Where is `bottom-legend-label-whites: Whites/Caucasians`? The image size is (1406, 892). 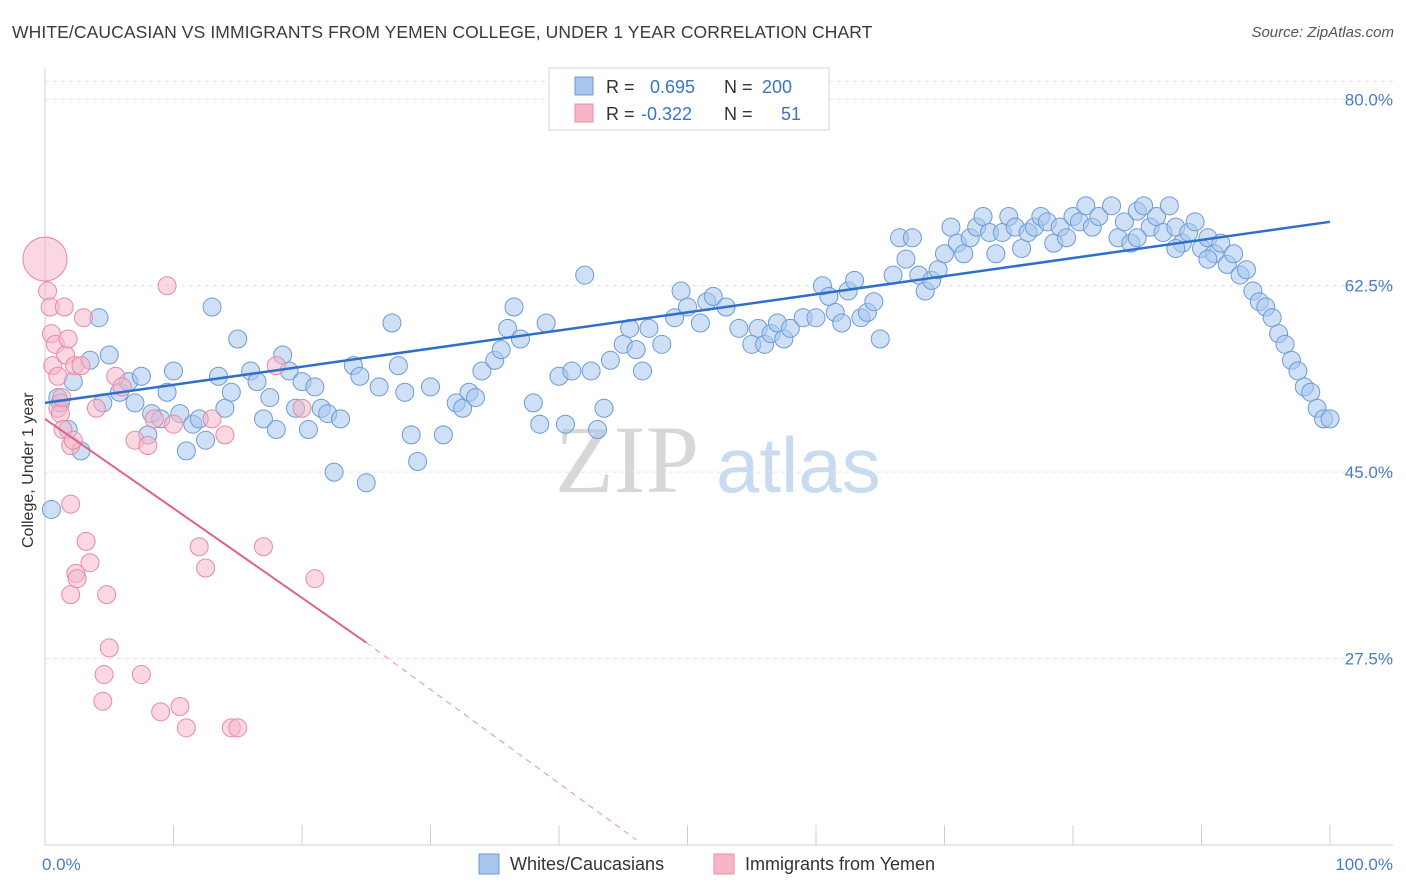
bottom-legend-label-whites: Whites/Caucasians is located at coordinates (587, 864).